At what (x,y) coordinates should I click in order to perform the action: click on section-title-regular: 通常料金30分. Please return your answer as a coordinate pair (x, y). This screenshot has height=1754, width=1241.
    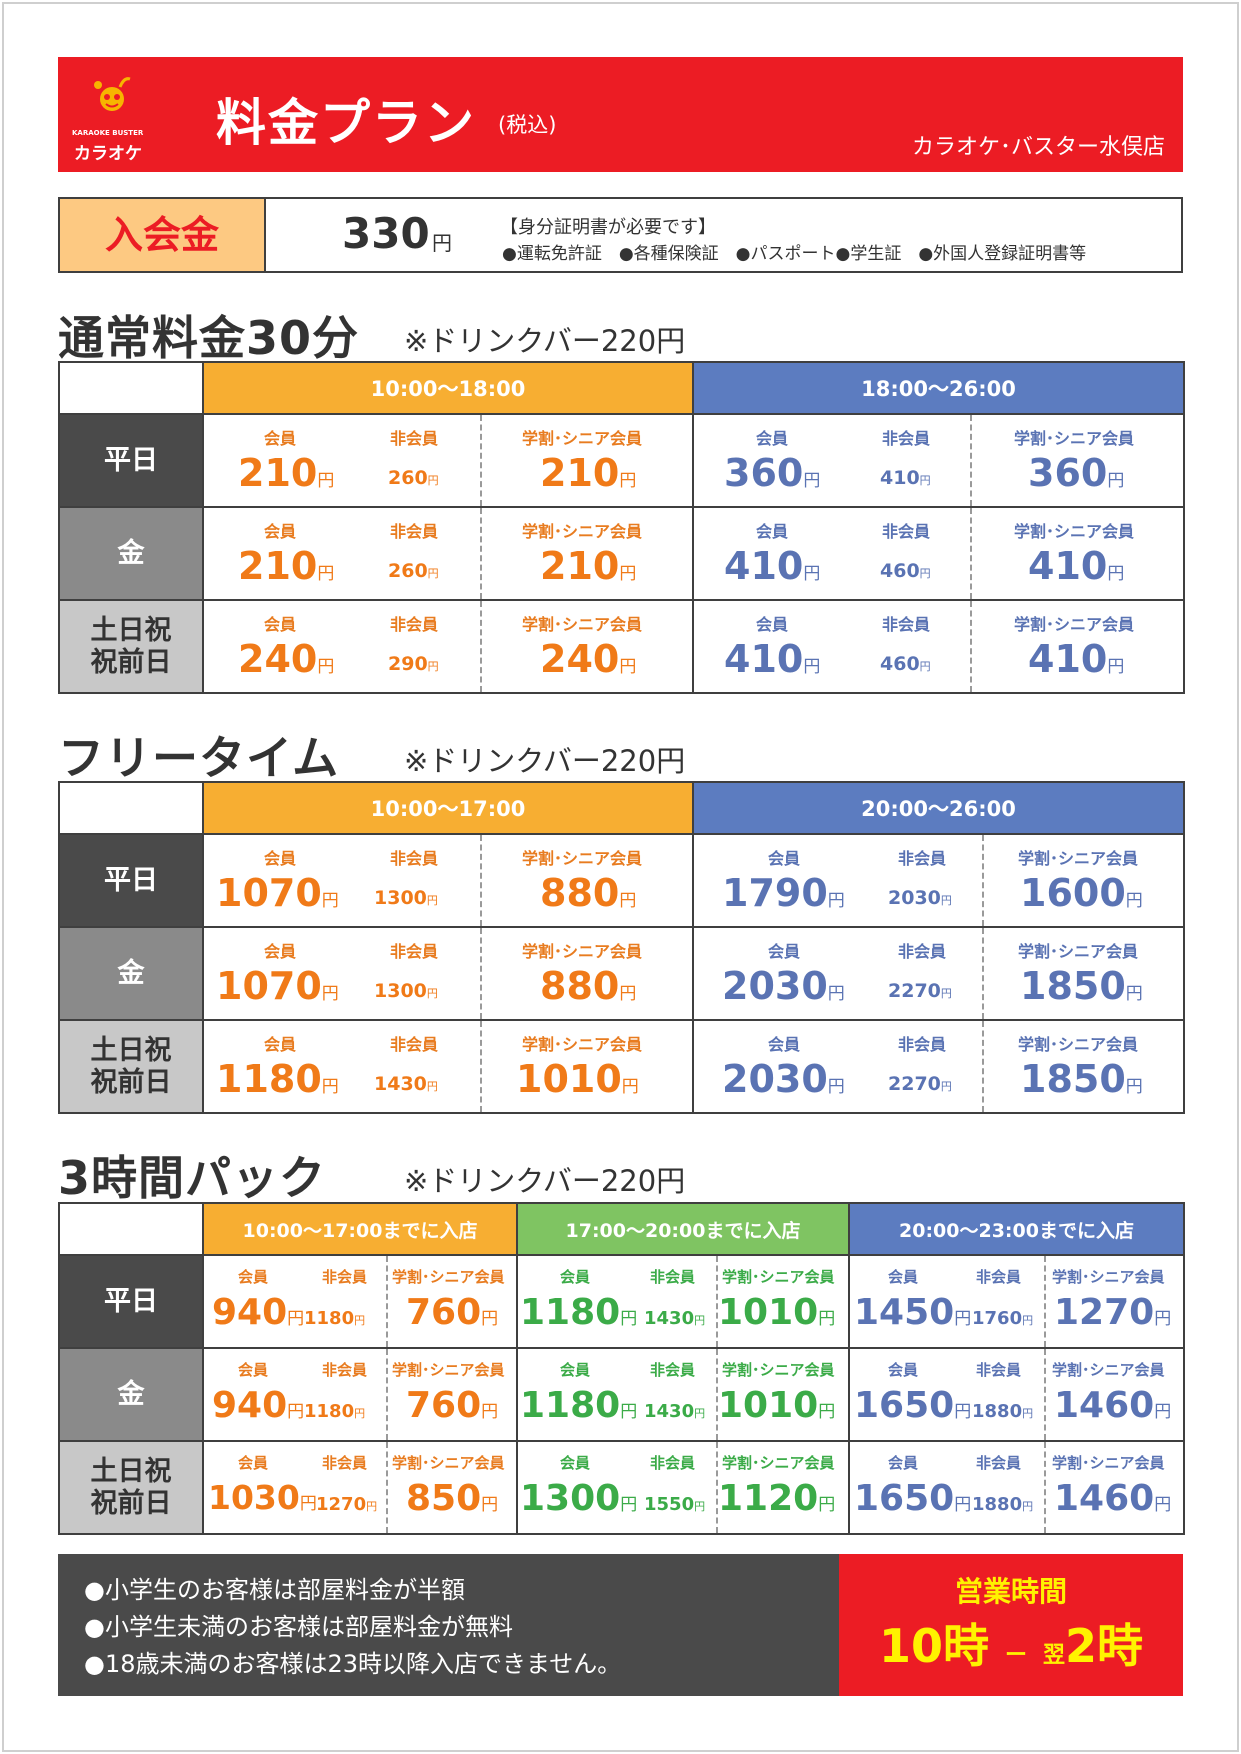
    Looking at the image, I should click on (209, 338).